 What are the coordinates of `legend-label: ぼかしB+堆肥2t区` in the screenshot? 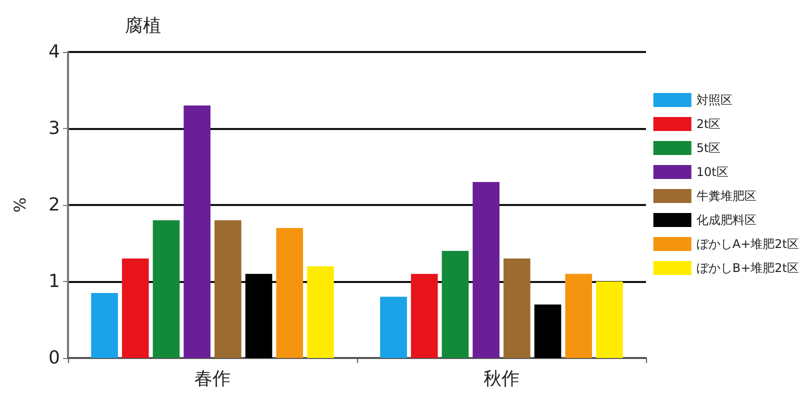 It's located at (748, 268).